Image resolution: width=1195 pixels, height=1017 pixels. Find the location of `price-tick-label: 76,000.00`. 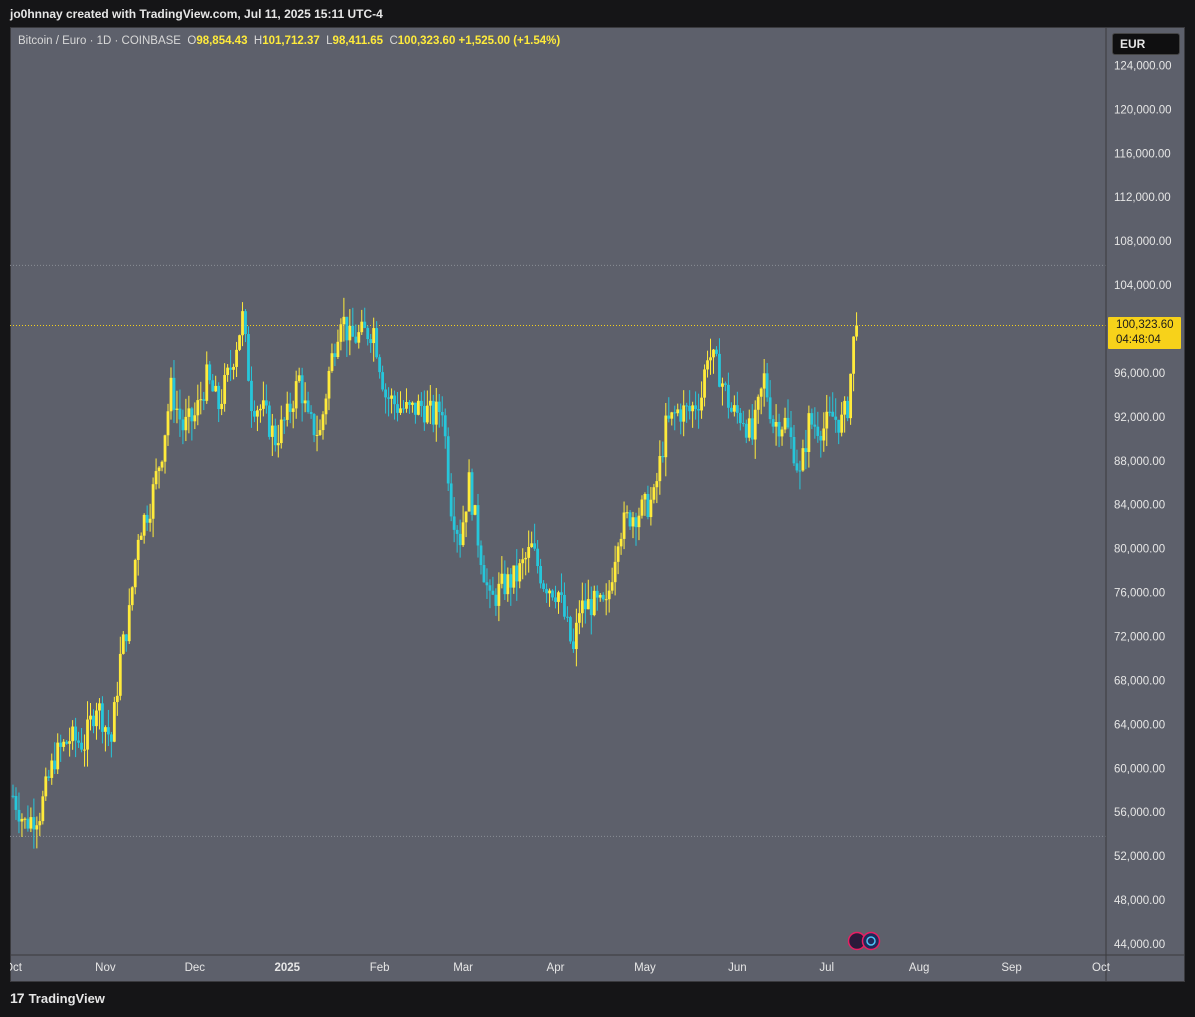

price-tick-label: 76,000.00 is located at coordinates (1139, 594).